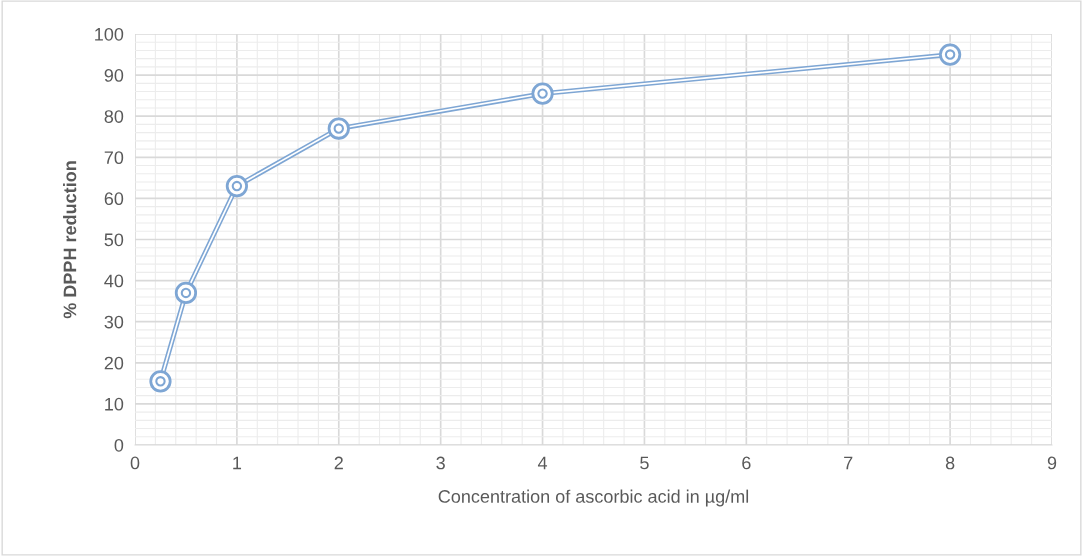  What do you see at coordinates (338, 463) in the screenshot?
I see `x-tick-label: 2` at bounding box center [338, 463].